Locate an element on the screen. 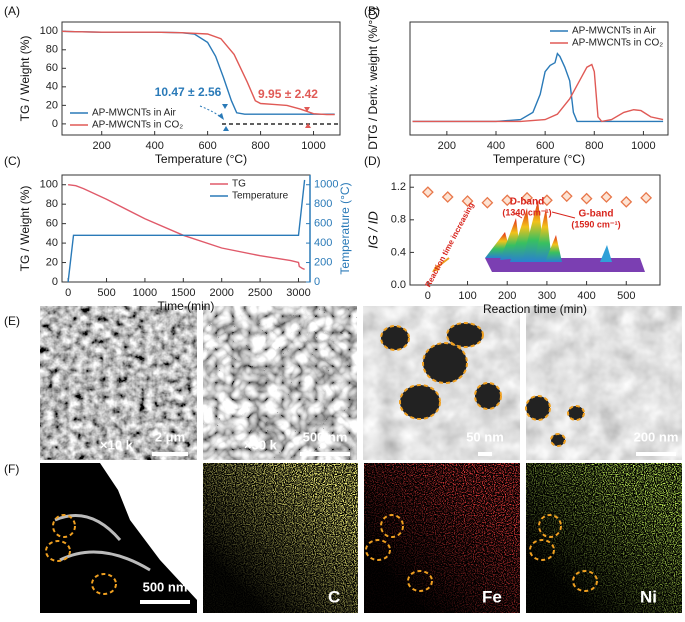 Image resolution: width=685 pixels, height=622 pixels. magnification: ×10 k is located at coordinates (117, 444).